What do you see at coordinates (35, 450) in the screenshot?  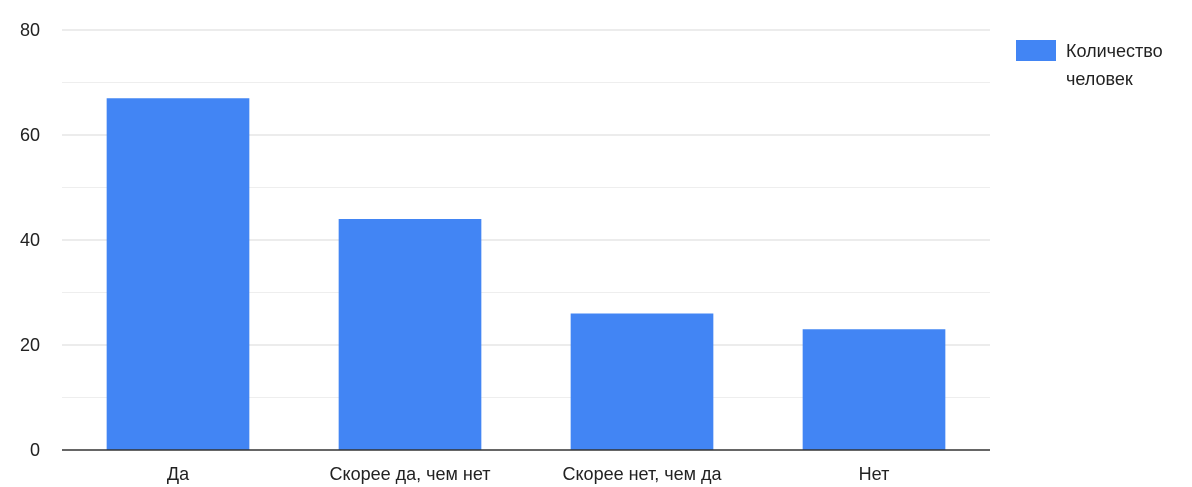 I see `y-tick-label: 0` at bounding box center [35, 450].